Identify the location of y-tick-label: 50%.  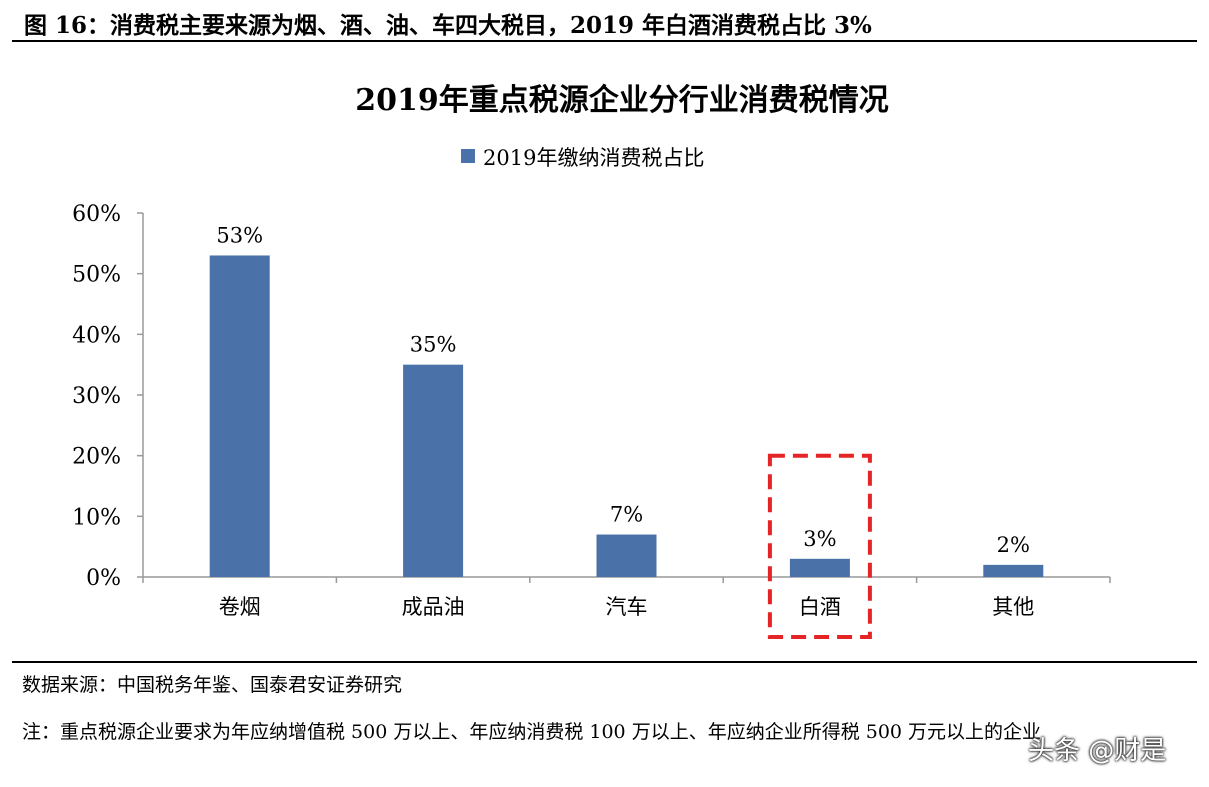
(96, 275).